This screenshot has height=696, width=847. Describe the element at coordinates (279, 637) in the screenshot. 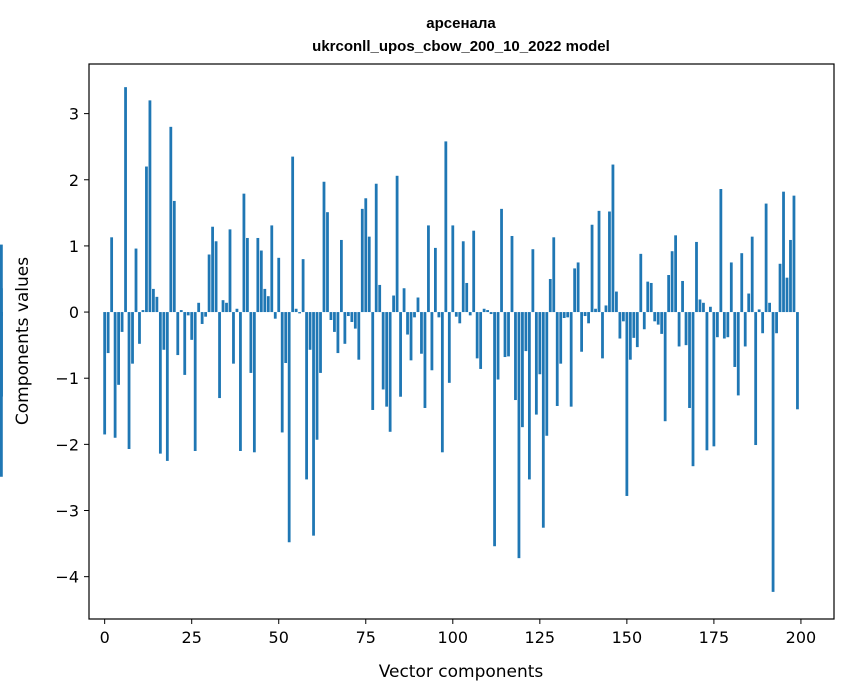

I see `x-tick-label: 50` at that location.